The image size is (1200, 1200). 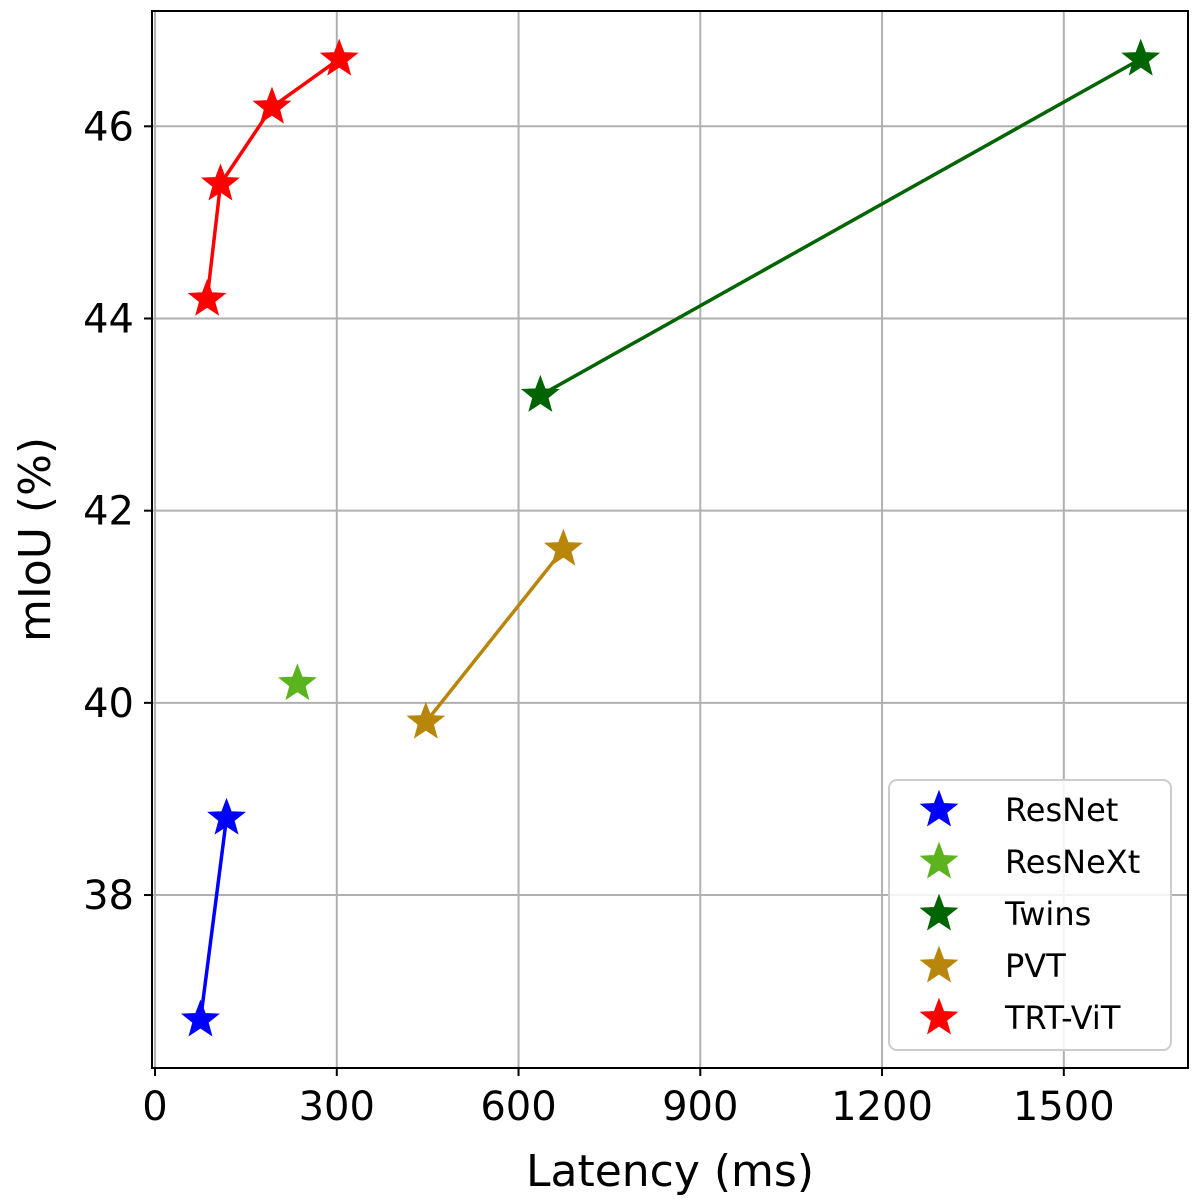 What do you see at coordinates (1064, 1107) in the screenshot?
I see `x-tick-label: 1500` at bounding box center [1064, 1107].